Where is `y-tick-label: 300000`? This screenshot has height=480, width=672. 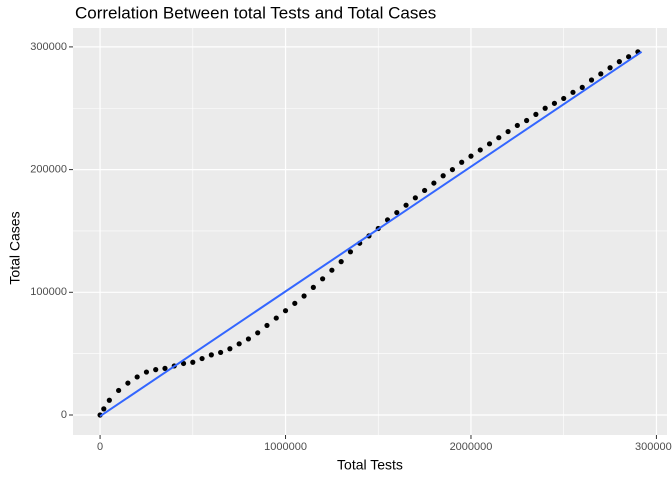 y-tick-label: 300000 is located at coordinates (48, 47).